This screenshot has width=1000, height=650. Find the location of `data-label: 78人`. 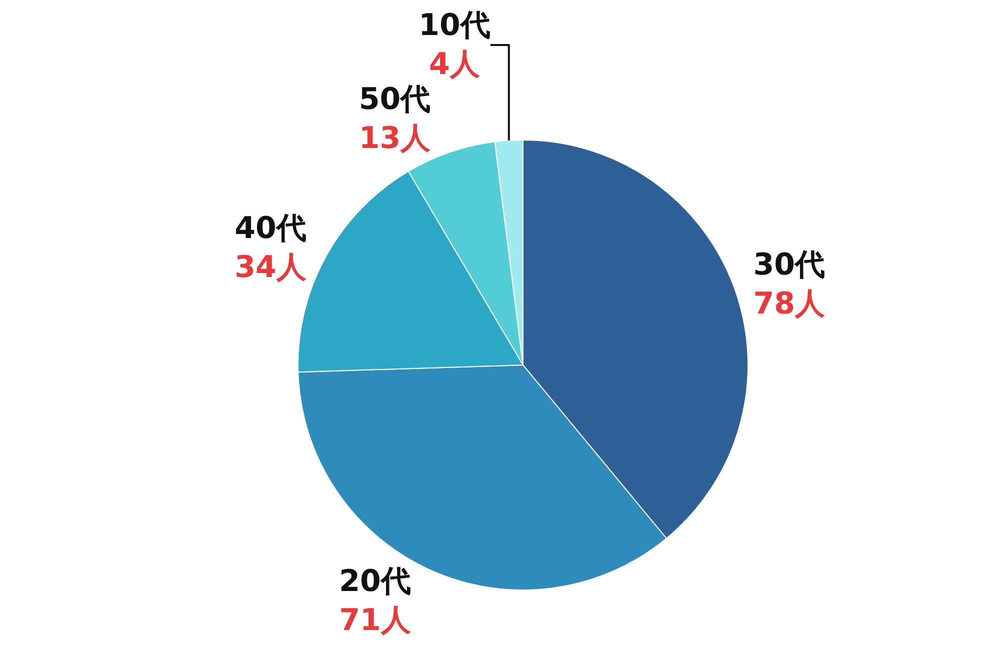

data-label: 78人 is located at coordinates (789, 304).